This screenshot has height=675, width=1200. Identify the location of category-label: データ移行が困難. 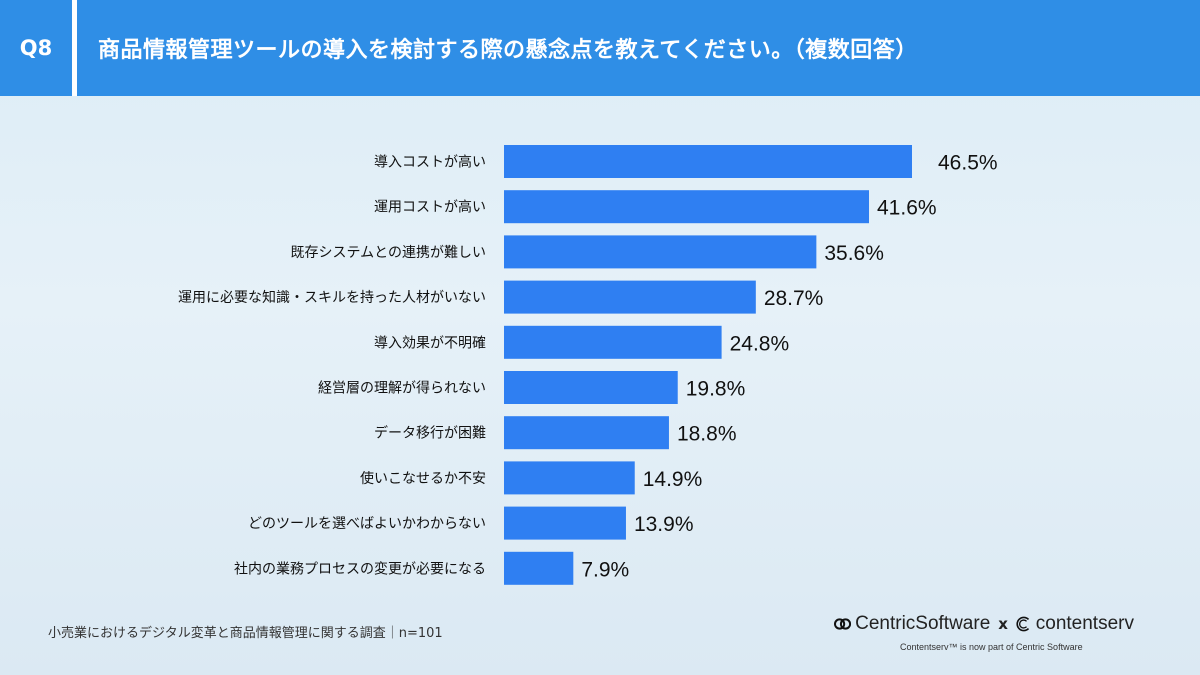
(430, 433).